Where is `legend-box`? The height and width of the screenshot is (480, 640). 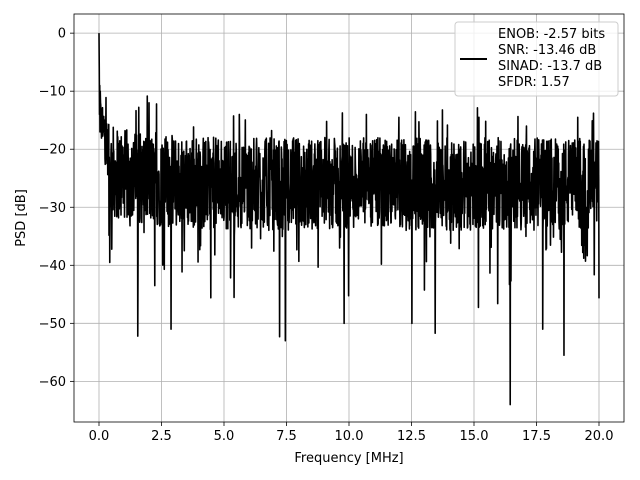 legend-box is located at coordinates (536, 59).